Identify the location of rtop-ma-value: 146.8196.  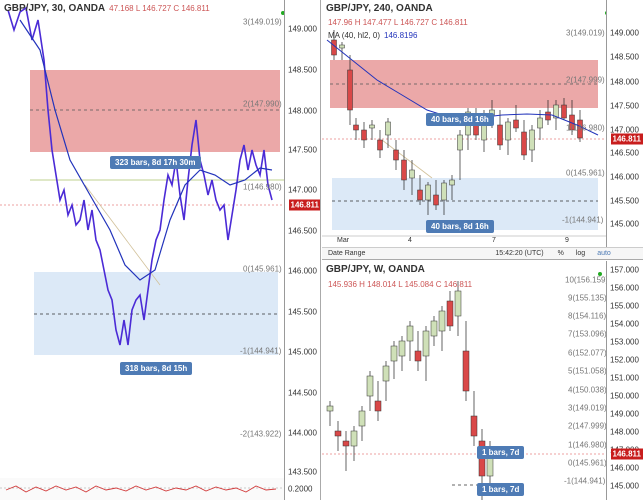
(401, 35).